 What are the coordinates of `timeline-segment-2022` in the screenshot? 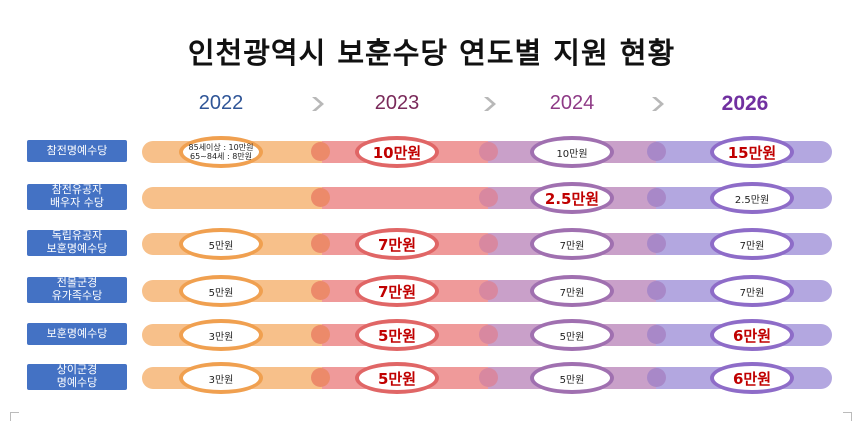 It's located at (232, 198).